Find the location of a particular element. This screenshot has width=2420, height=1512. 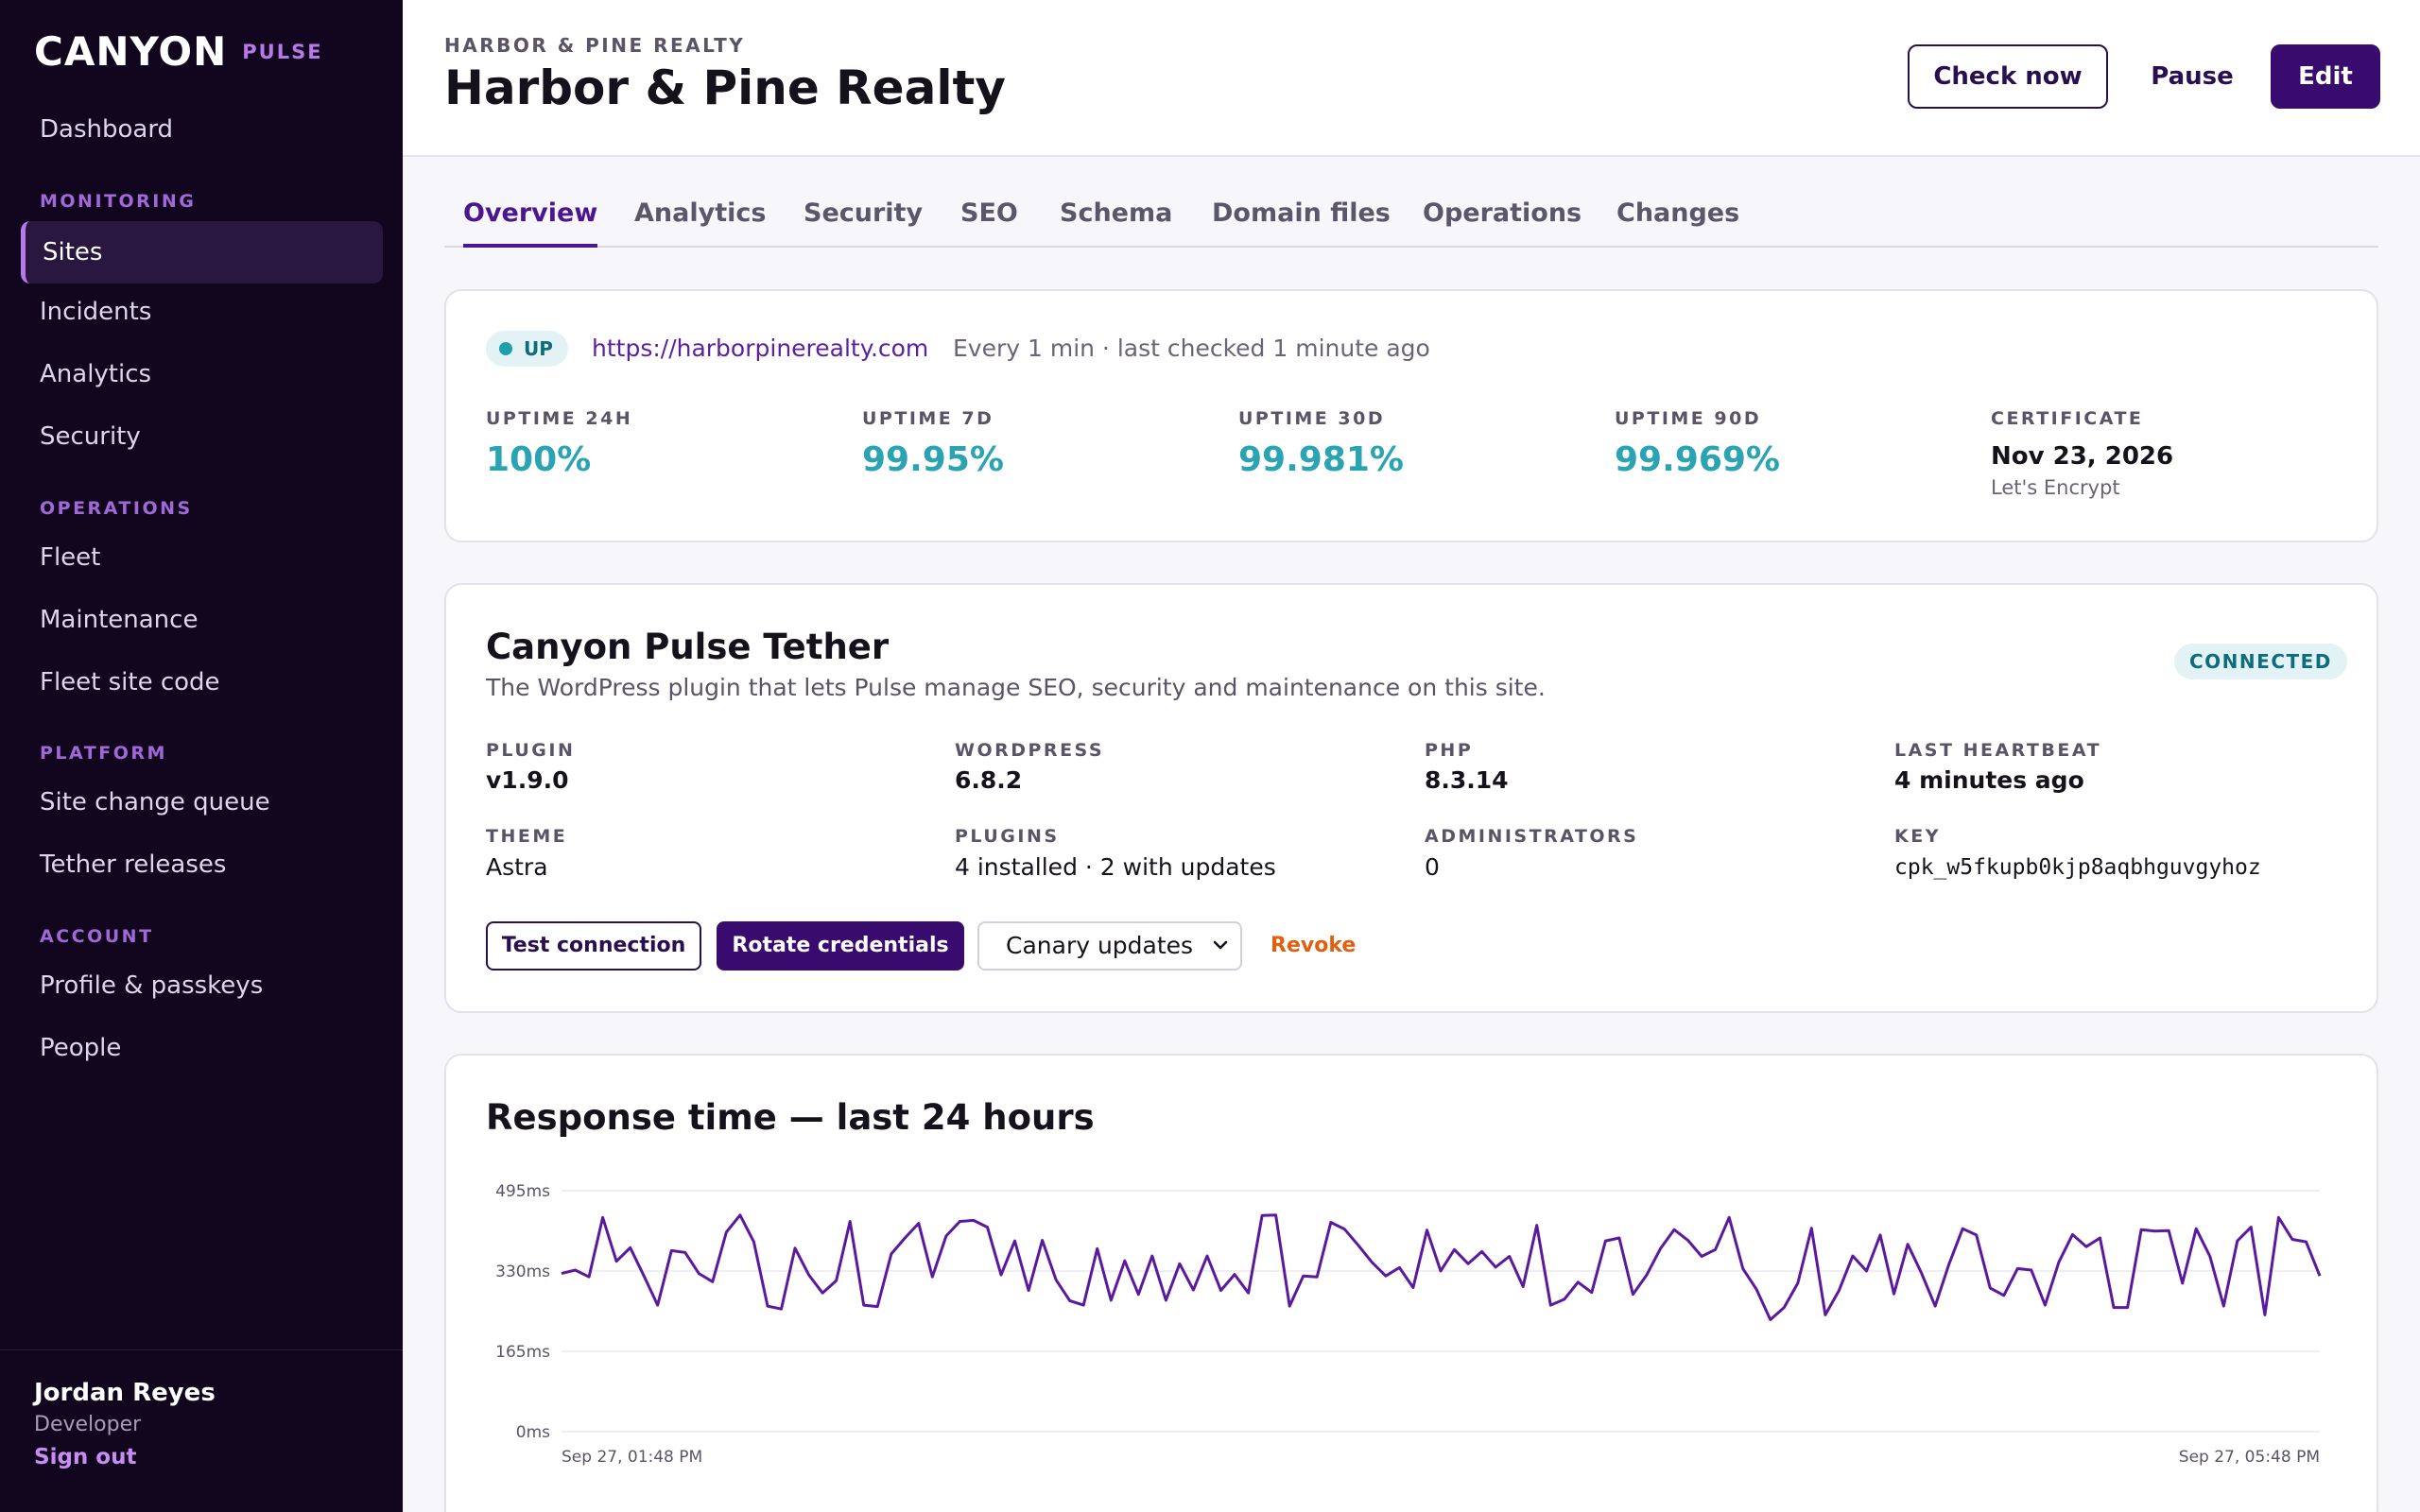

revoke-button: Revoke is located at coordinates (1313, 945).